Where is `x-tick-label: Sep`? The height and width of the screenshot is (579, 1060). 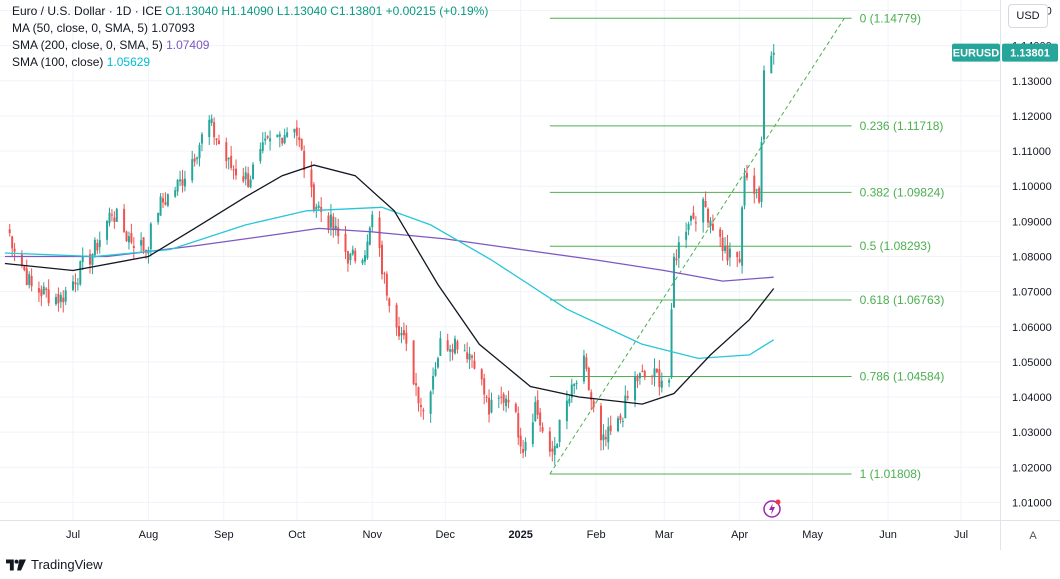 x-tick-label: Sep is located at coordinates (224, 535).